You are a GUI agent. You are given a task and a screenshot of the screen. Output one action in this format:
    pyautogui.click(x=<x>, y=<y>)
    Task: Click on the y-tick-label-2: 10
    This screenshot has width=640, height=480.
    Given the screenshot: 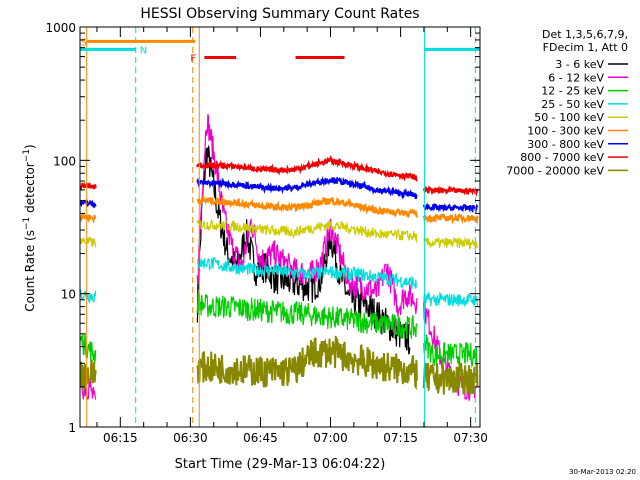 What is the action you would take?
    pyautogui.click(x=68, y=295)
    